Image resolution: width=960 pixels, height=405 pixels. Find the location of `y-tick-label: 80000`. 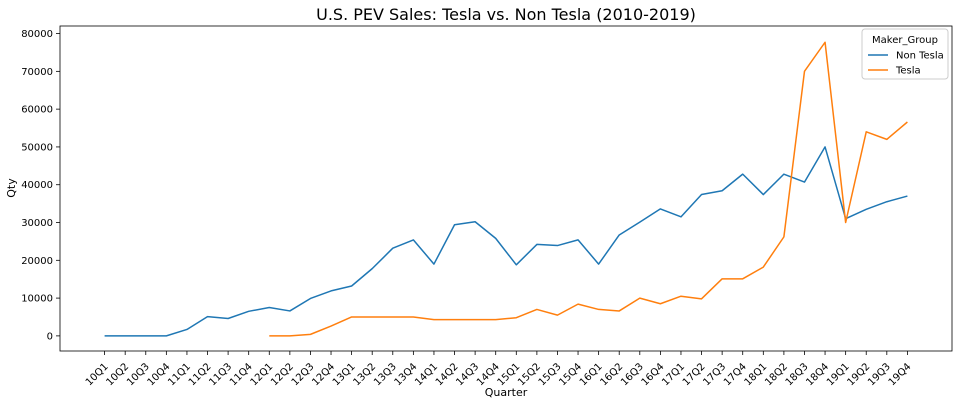

y-tick-label: 80000 is located at coordinates (37, 34).